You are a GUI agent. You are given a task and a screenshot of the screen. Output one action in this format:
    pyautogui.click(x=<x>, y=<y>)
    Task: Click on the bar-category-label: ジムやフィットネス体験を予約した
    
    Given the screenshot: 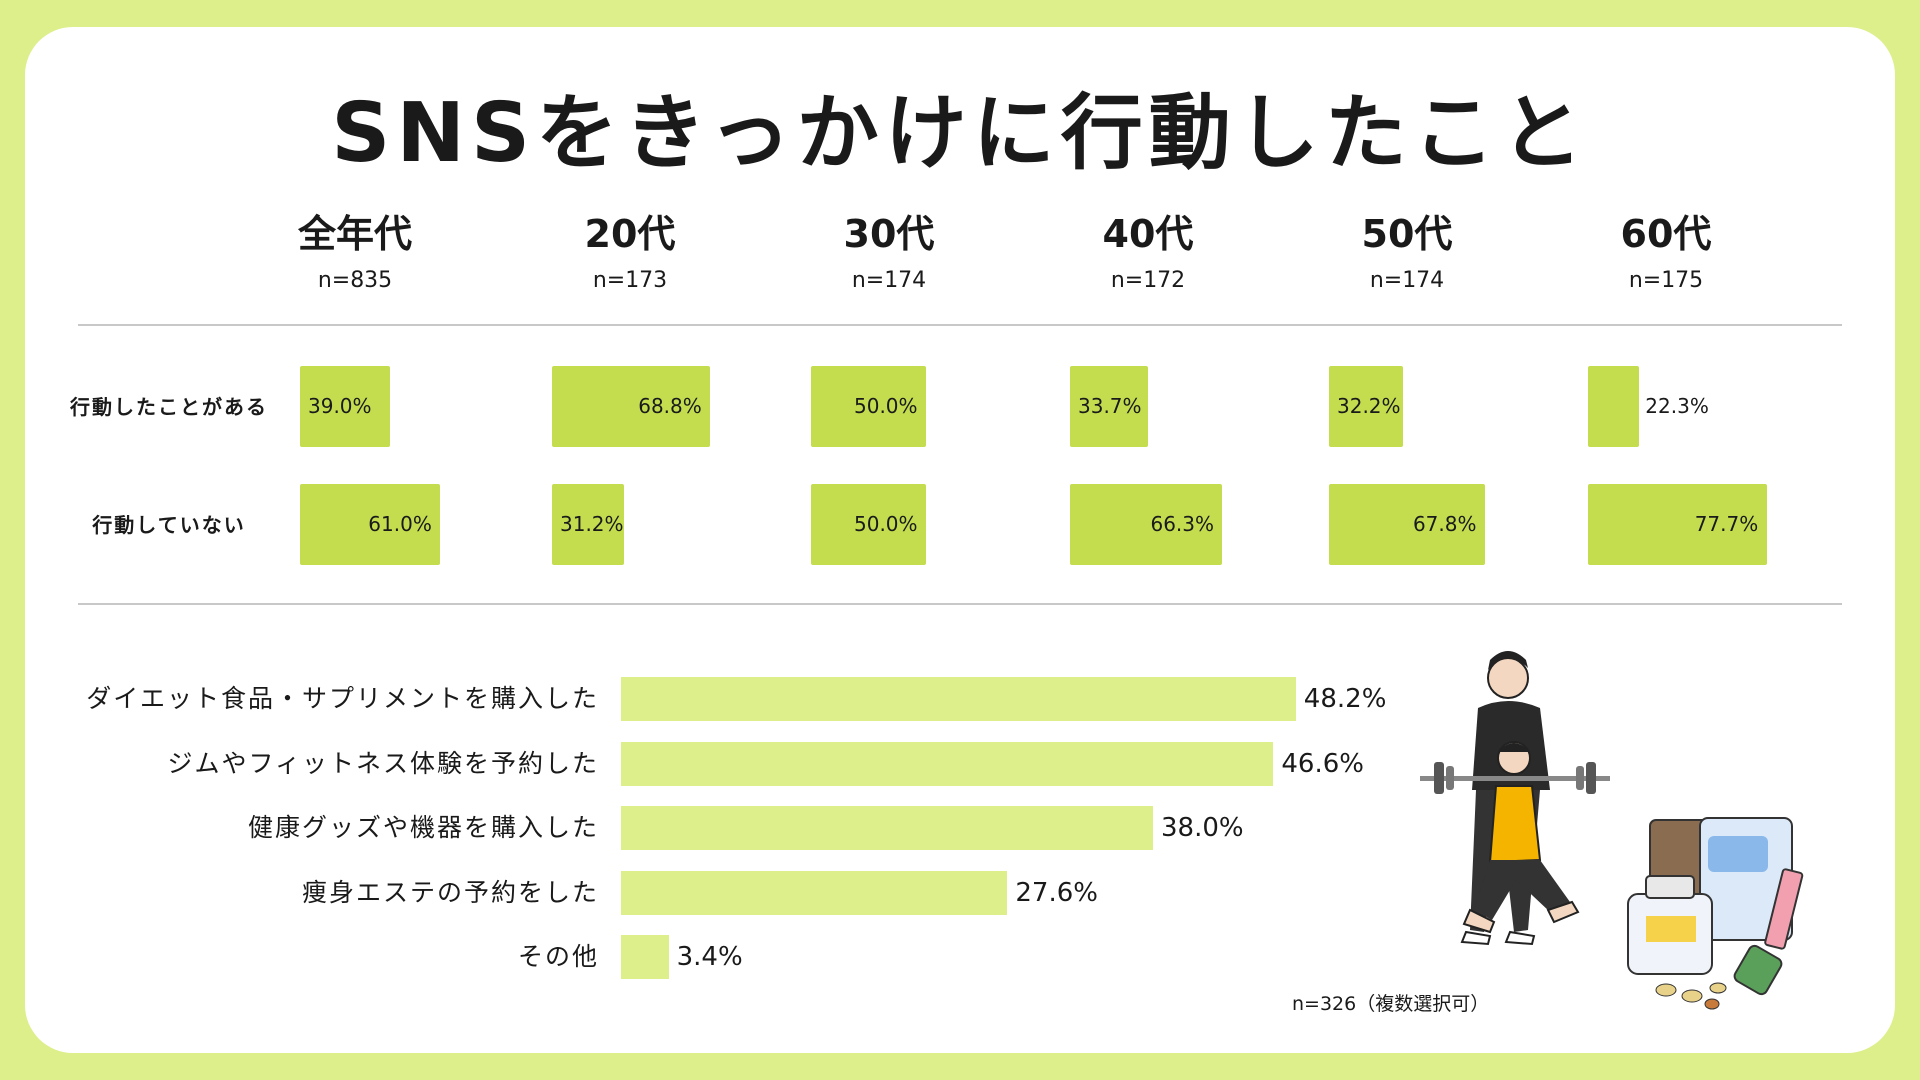 What is the action you would take?
    pyautogui.click(x=383, y=763)
    